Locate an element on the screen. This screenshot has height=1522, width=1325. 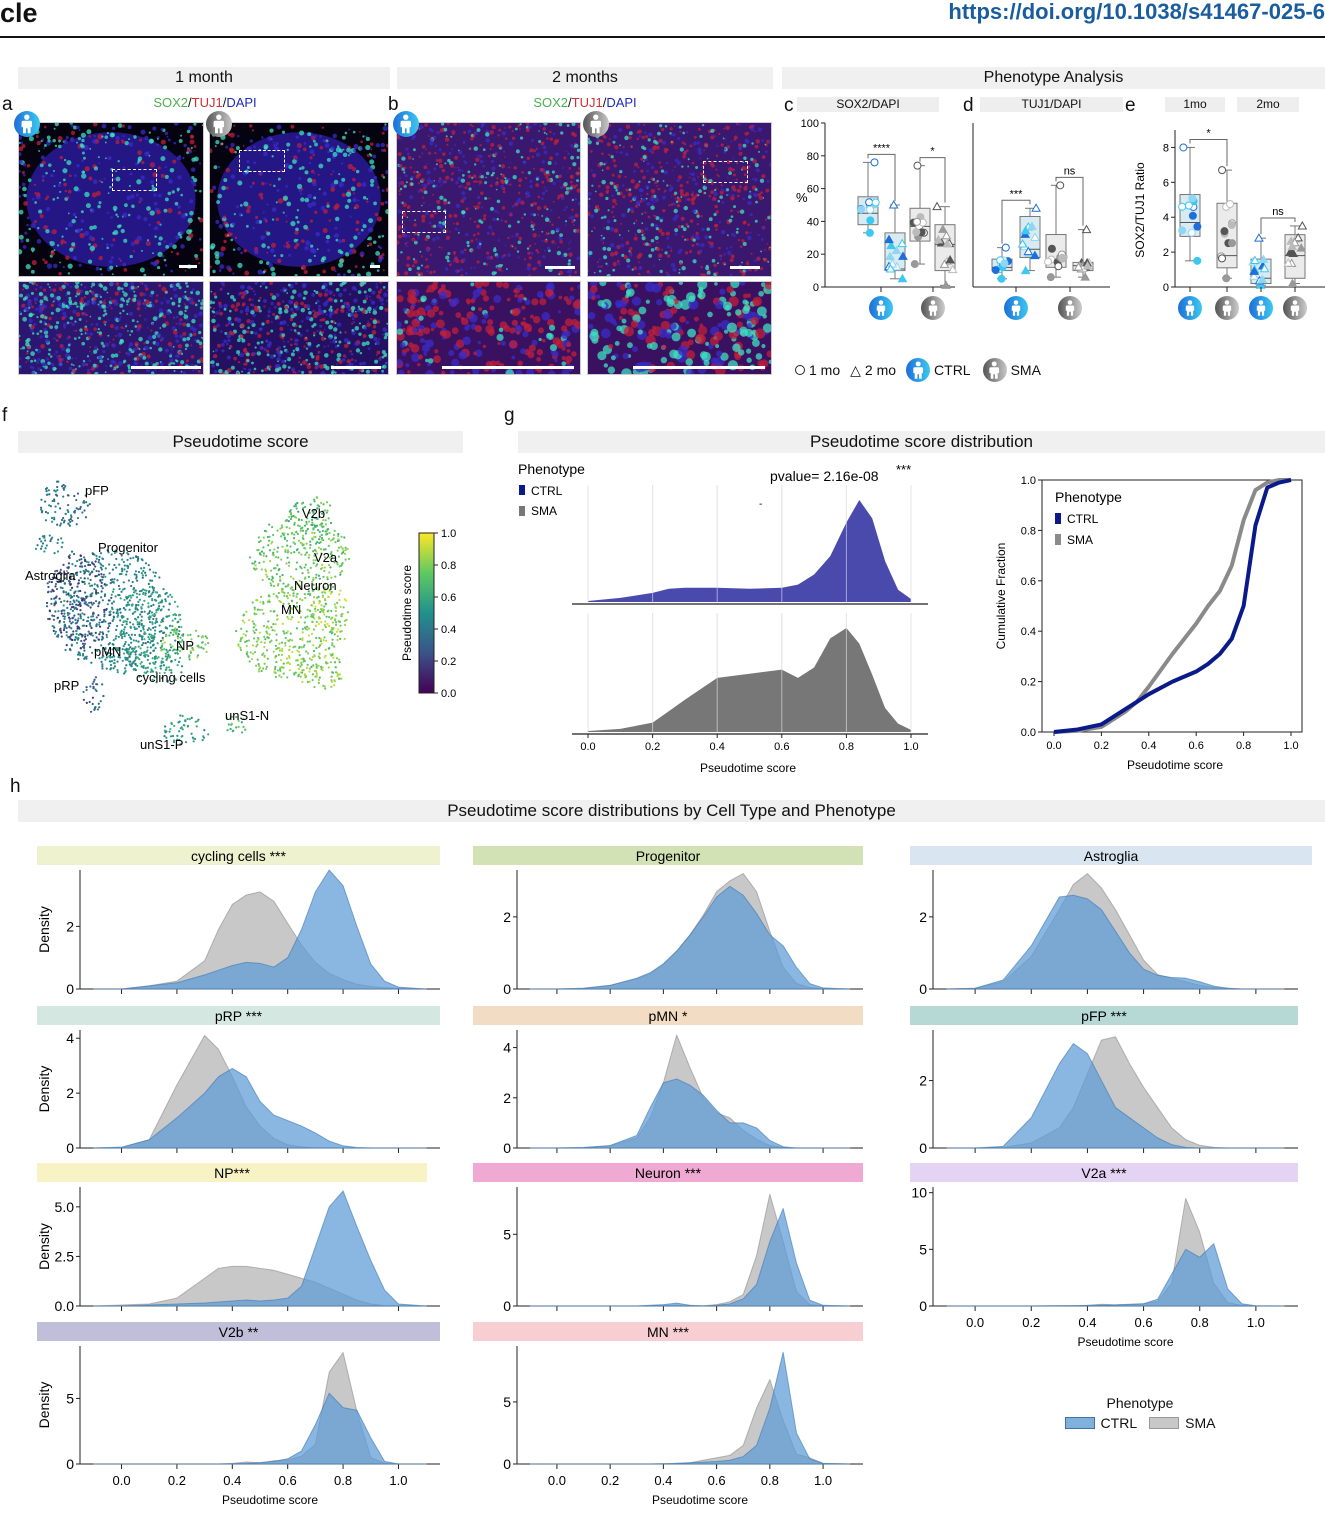
y-tick-label: 20 is located at coordinates (813, 255).